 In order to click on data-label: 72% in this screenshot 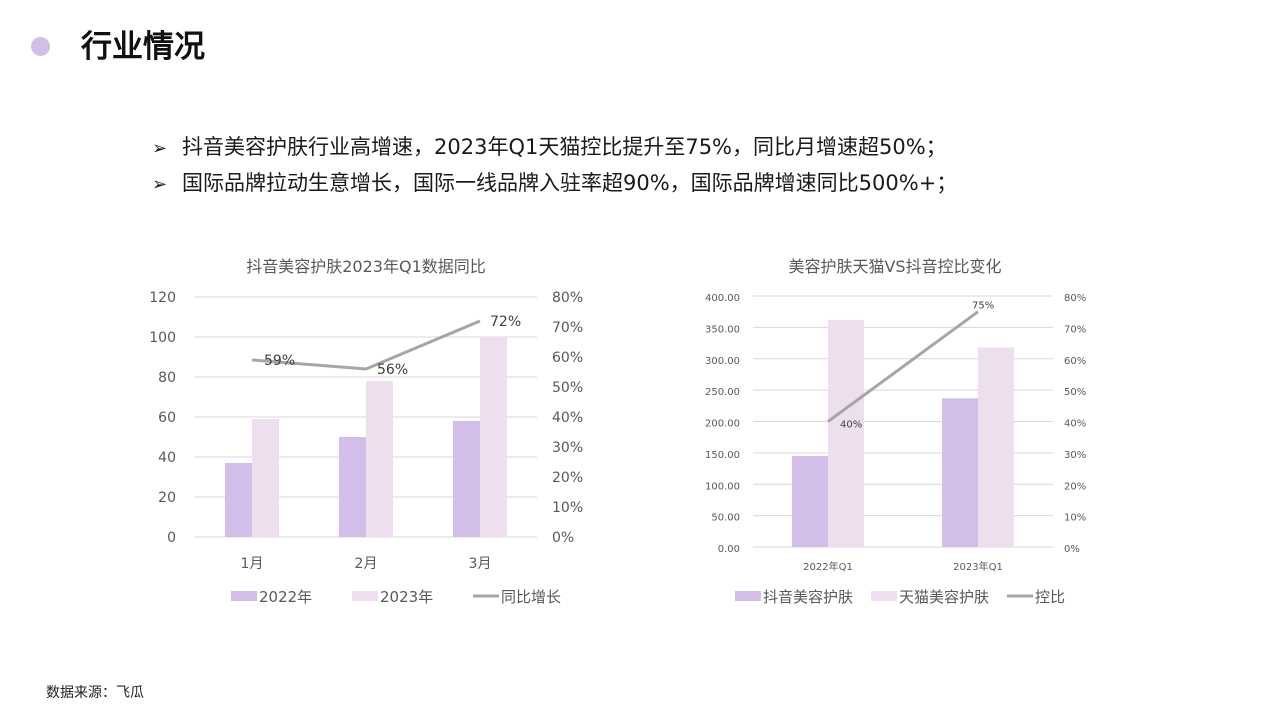, I will do `click(505, 322)`.